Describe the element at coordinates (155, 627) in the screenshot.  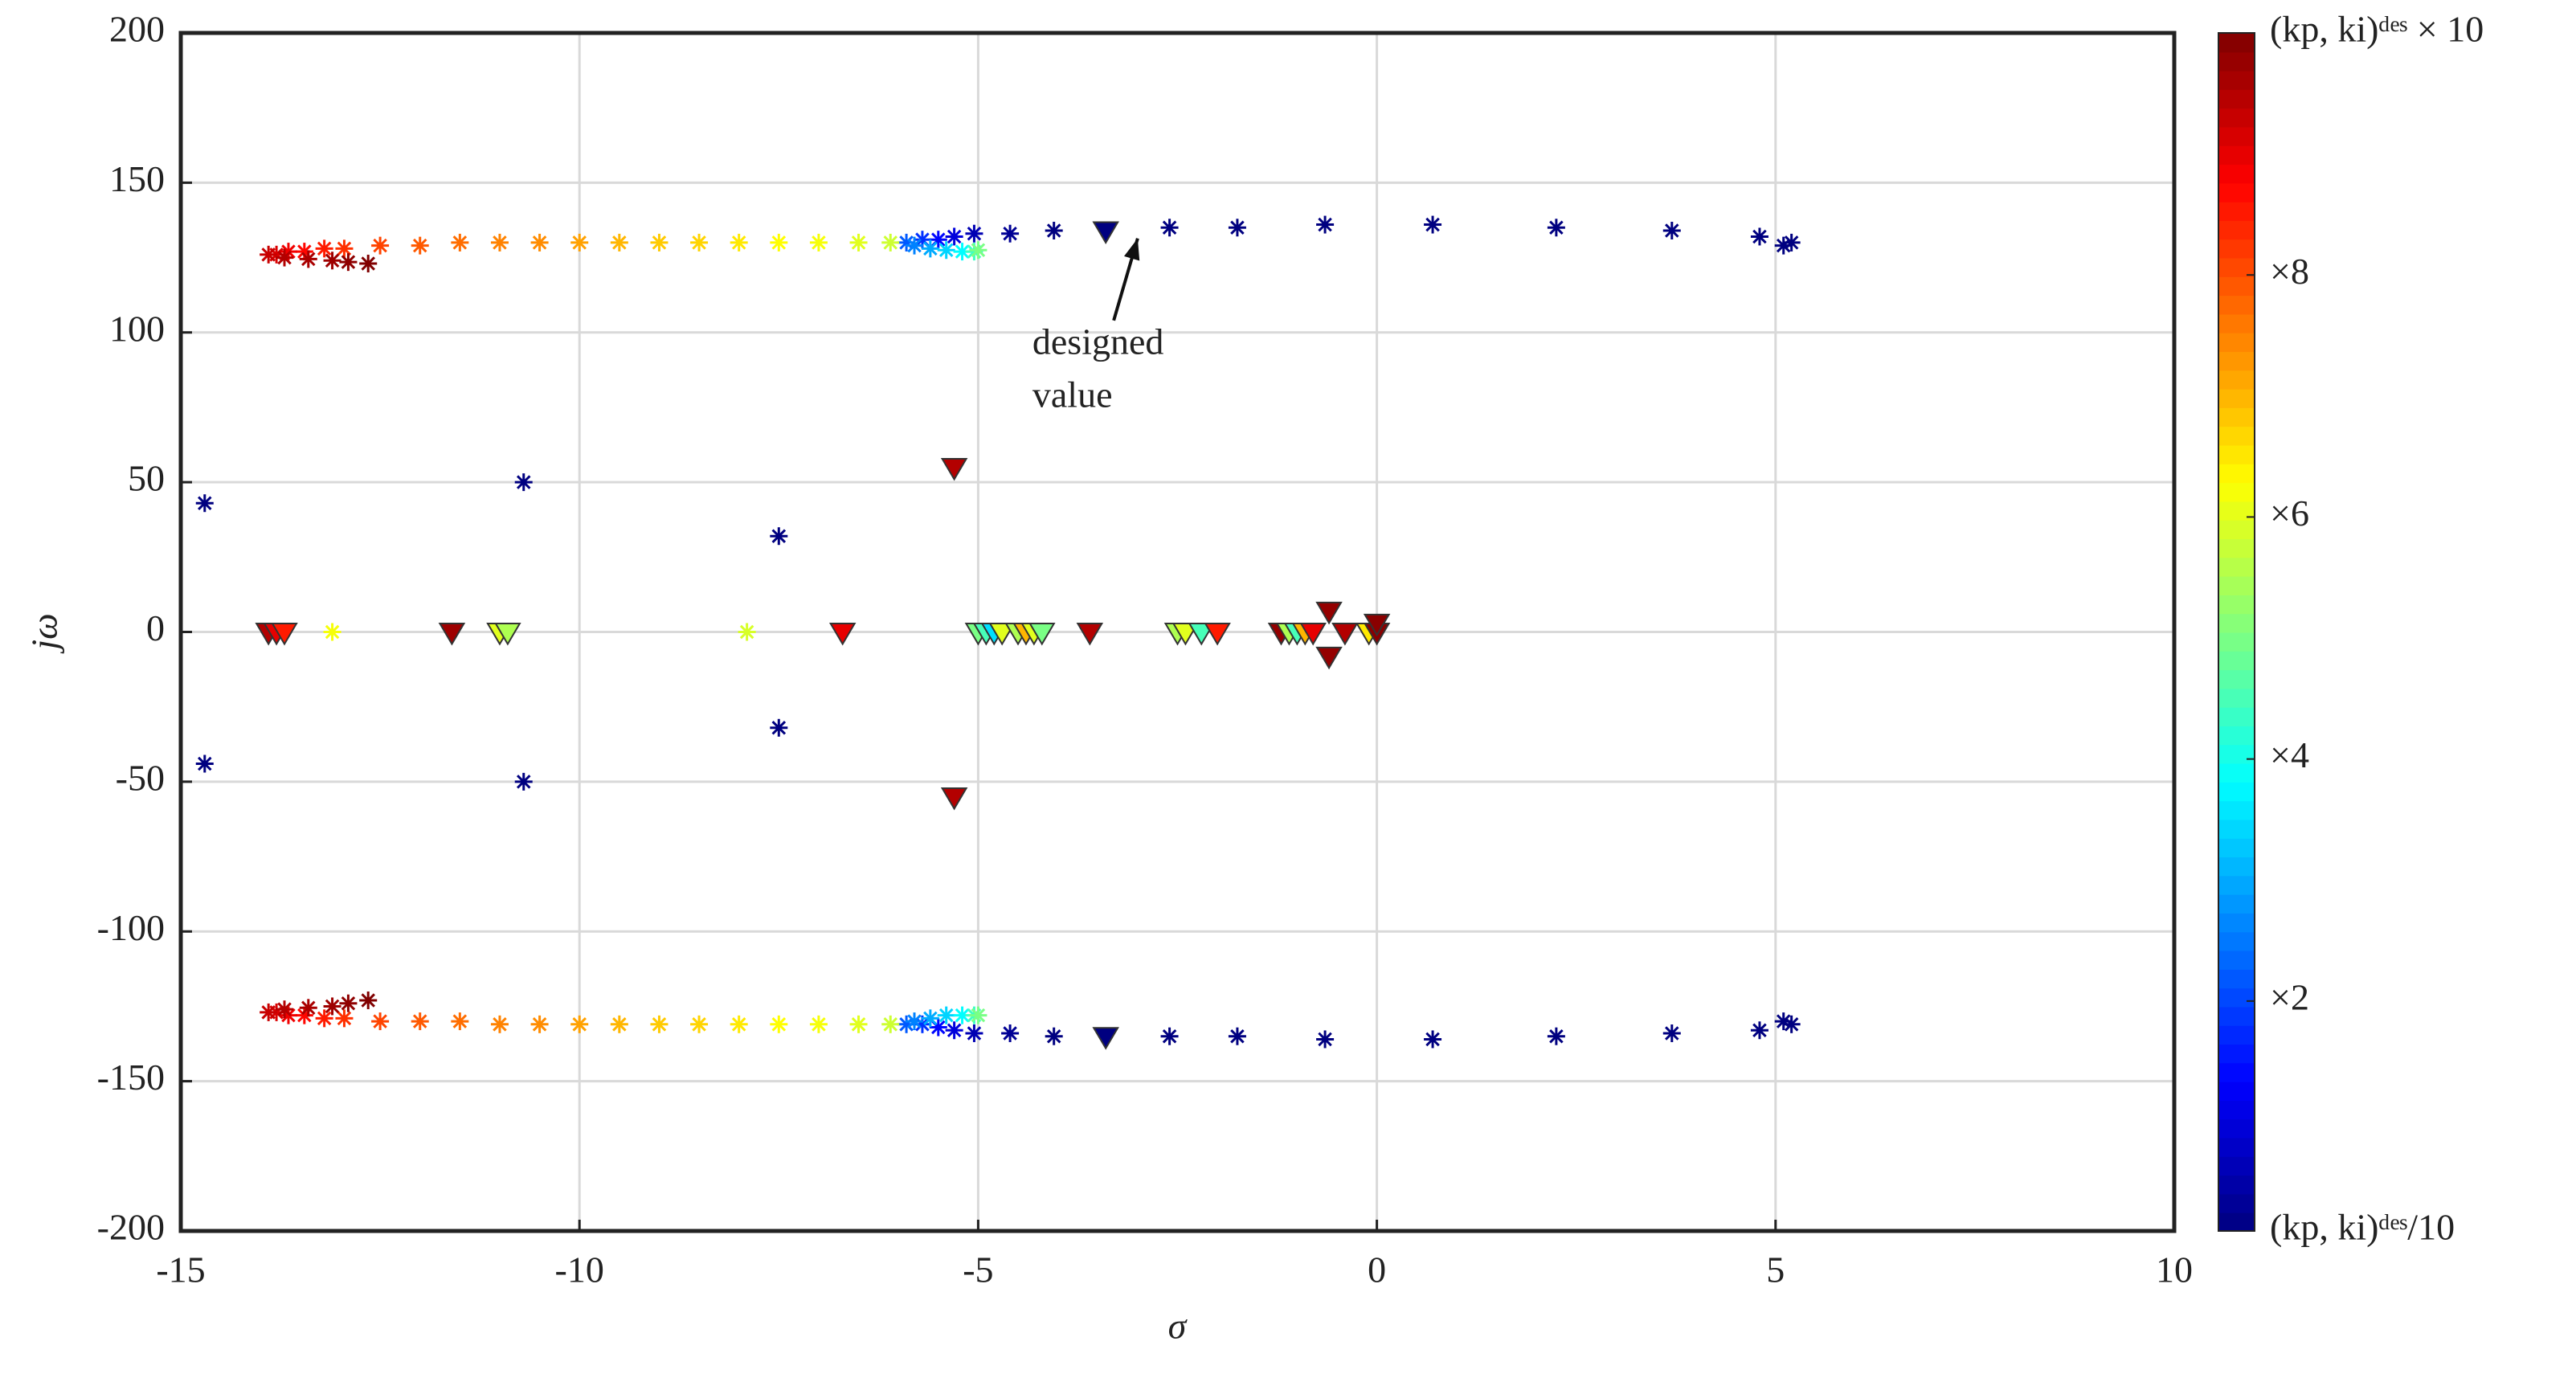
I see `y-tick-label: 0` at that location.